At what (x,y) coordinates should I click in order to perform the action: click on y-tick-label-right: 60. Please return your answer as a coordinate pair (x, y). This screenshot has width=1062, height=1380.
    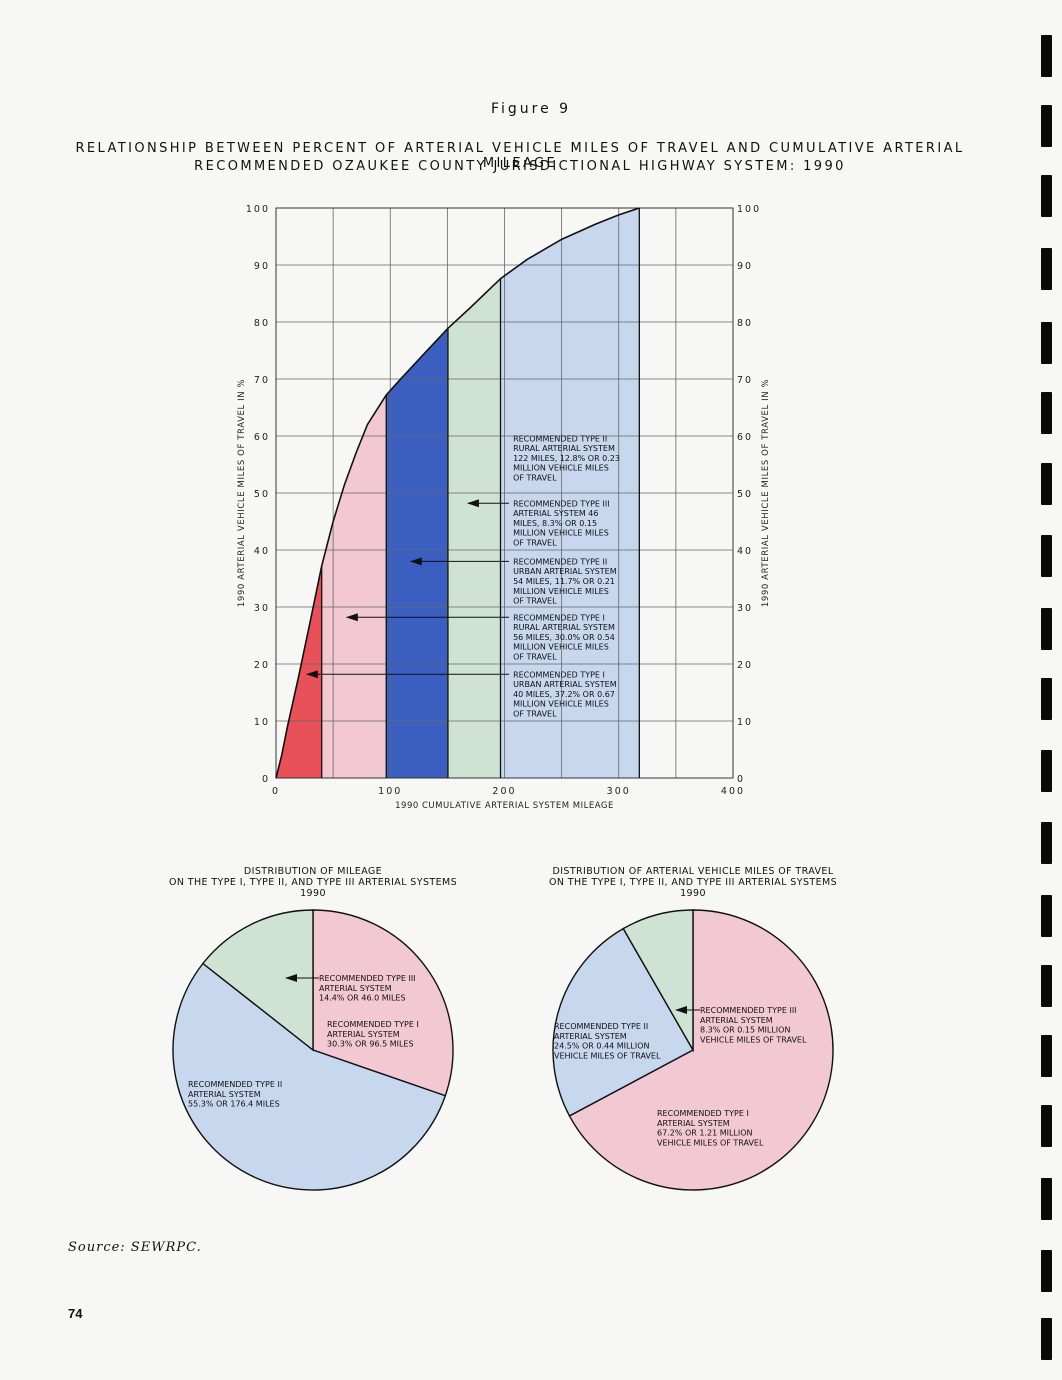
    Looking at the image, I should click on (745, 437).